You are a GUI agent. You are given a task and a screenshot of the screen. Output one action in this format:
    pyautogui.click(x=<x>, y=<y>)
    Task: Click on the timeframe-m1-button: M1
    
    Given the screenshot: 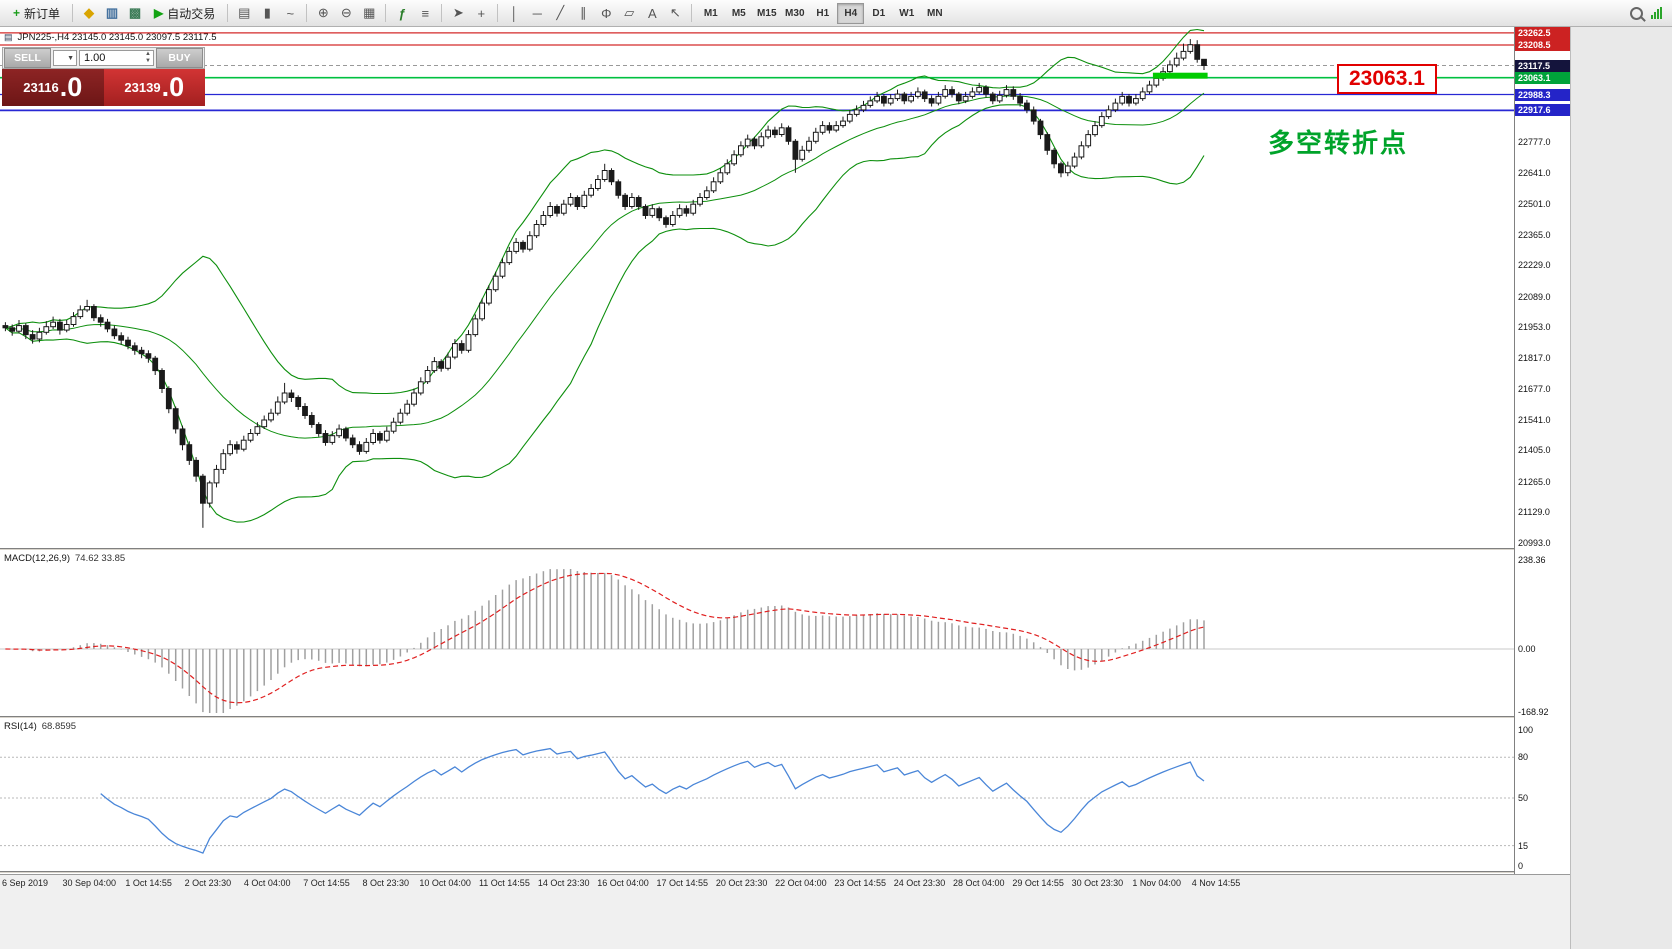 What is the action you would take?
    pyautogui.click(x=710, y=13)
    